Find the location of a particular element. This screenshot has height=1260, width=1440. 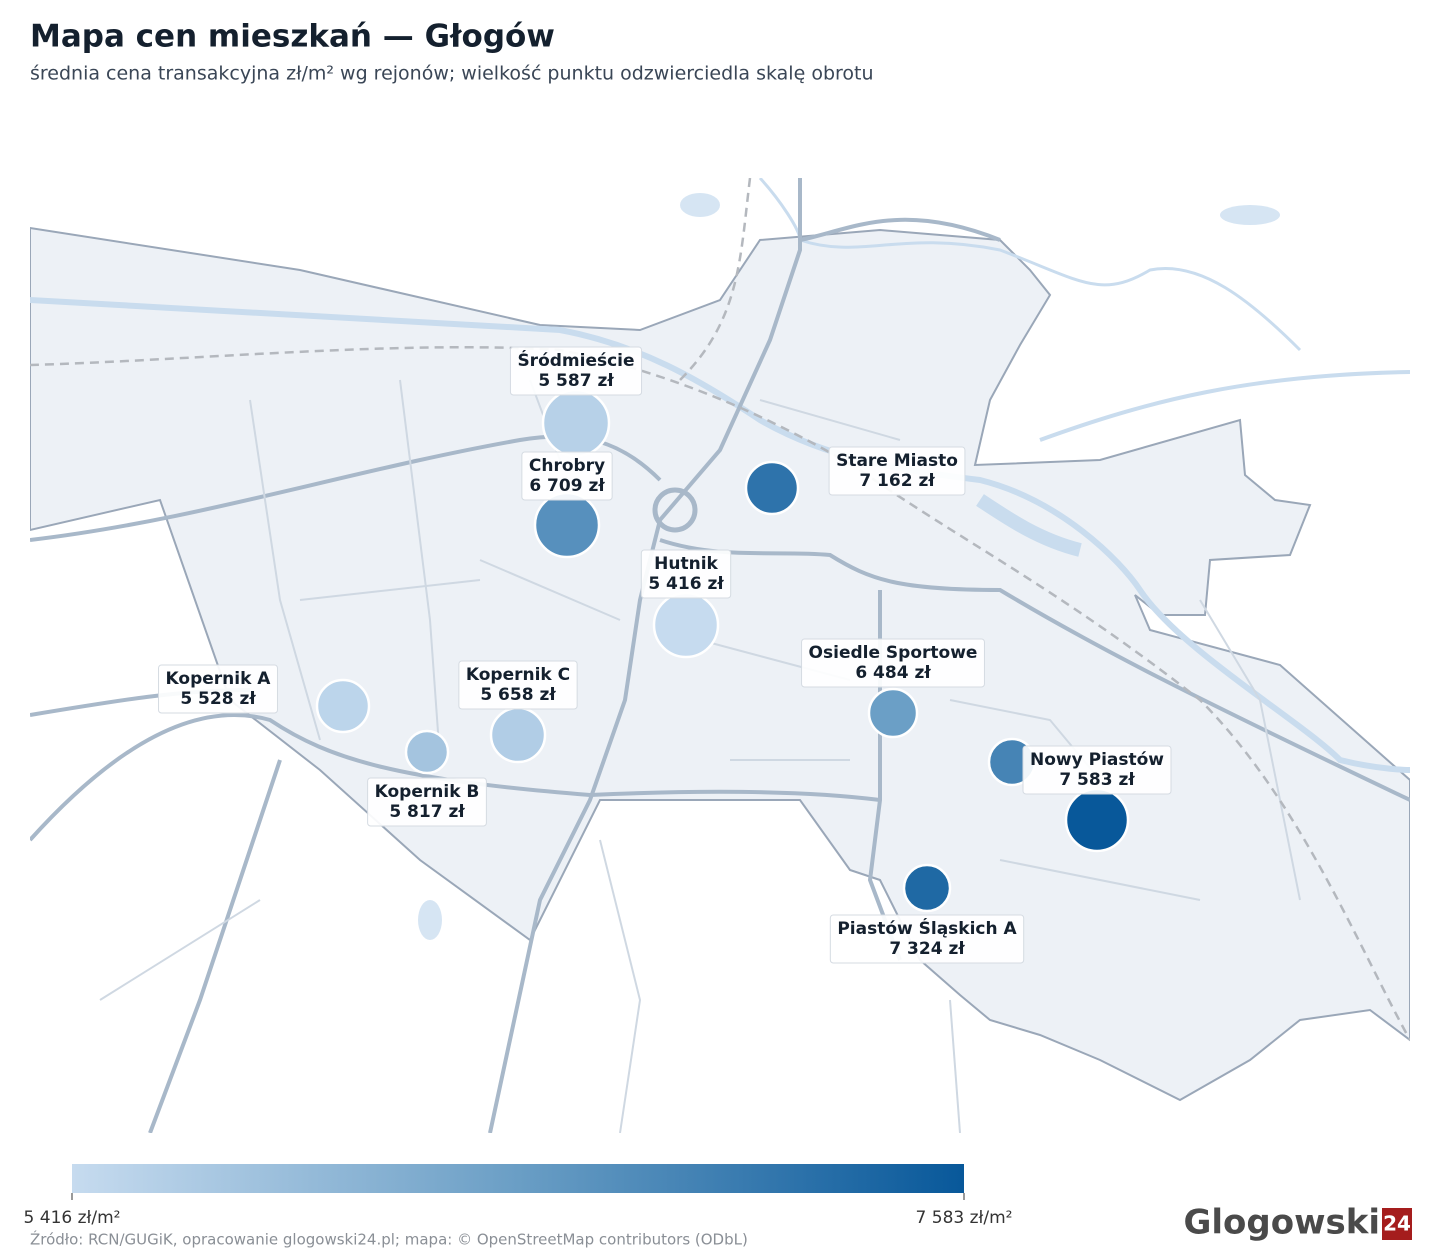

chart-title: Mapa cen mieszkań — Głogów is located at coordinates (292, 37).